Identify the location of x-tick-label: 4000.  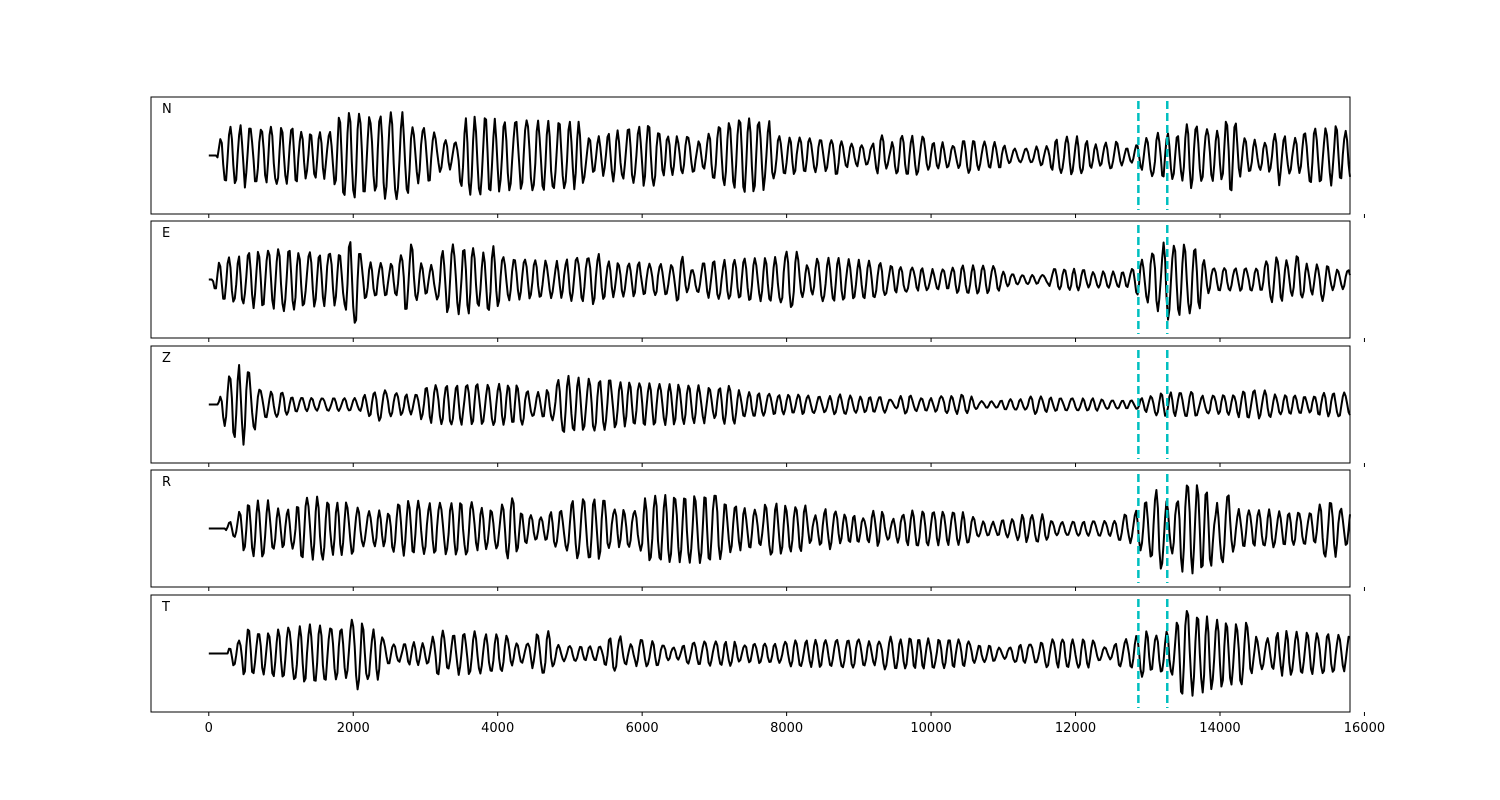
(497, 728).